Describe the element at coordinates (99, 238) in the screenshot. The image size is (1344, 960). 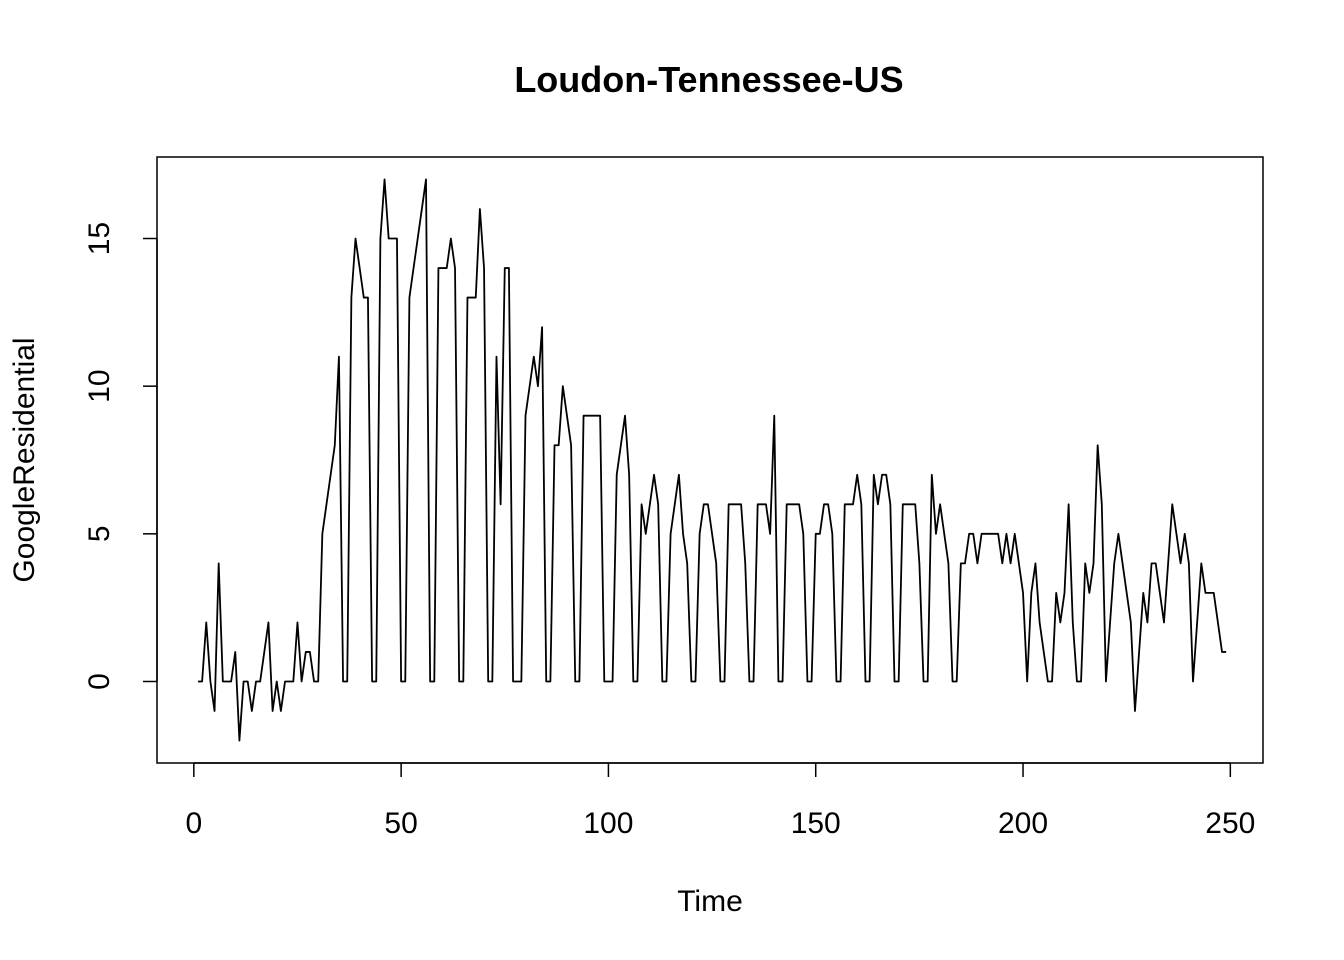
I see `y-tick-label: 15` at that location.